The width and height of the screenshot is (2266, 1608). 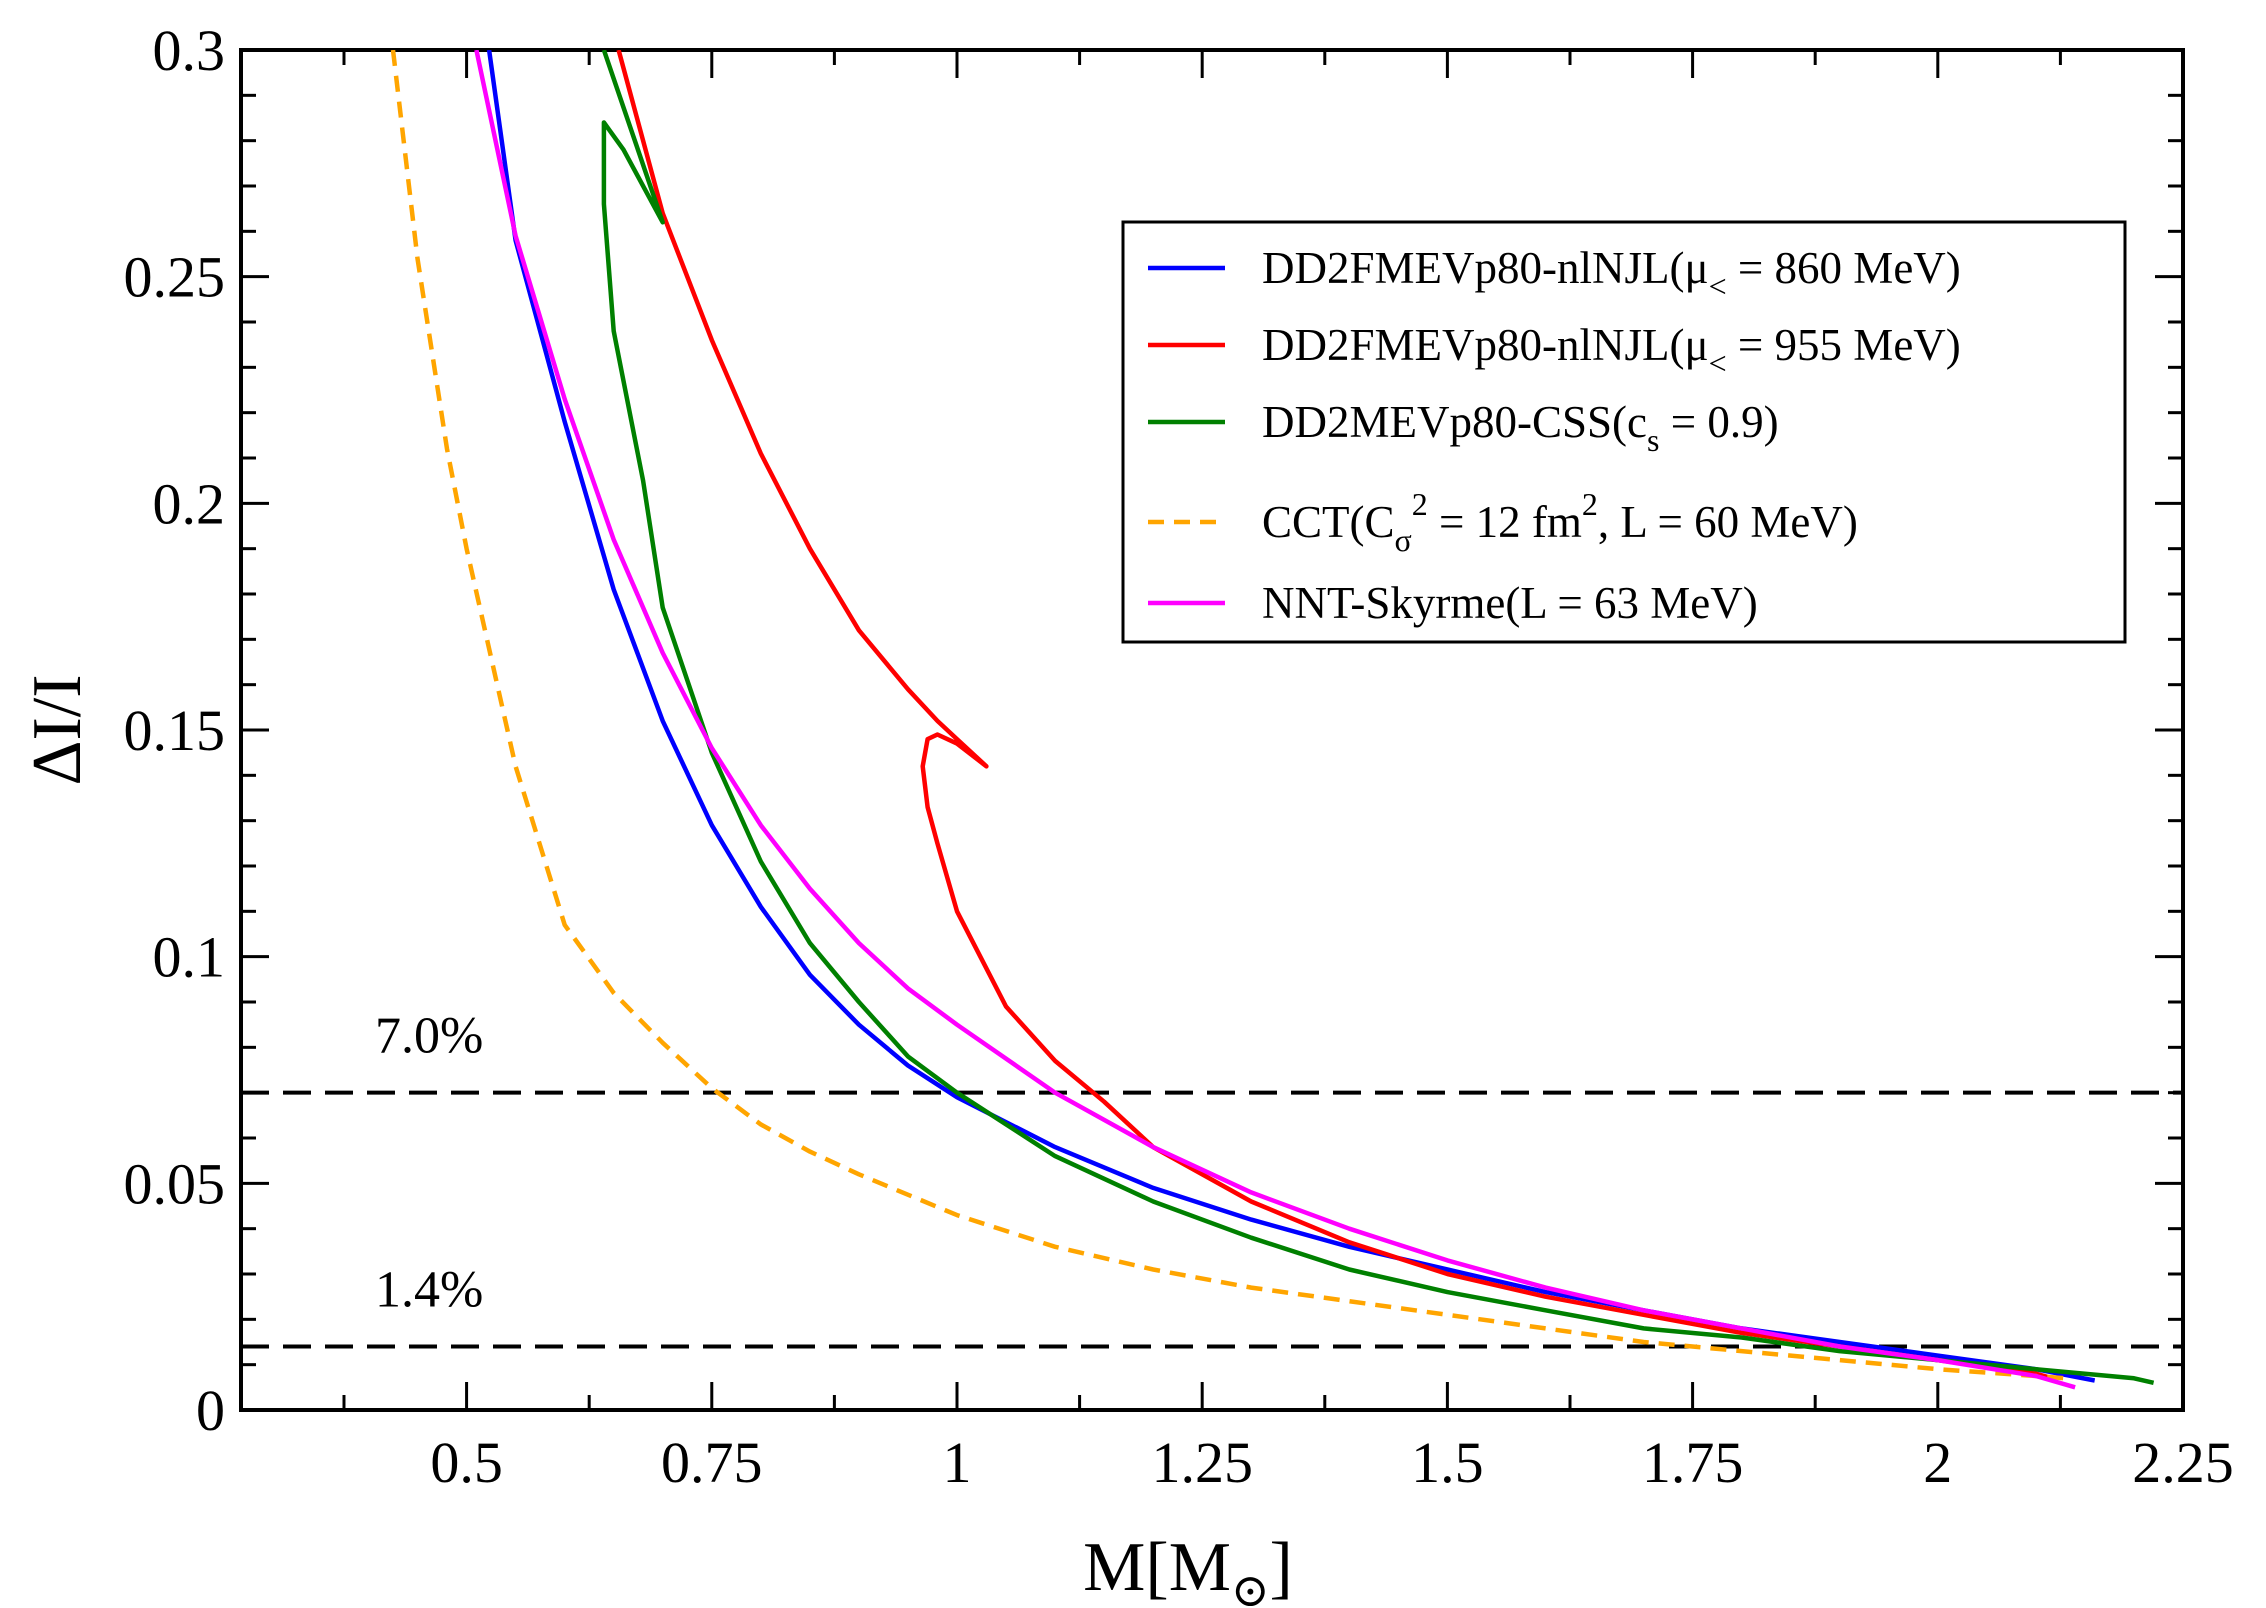 What do you see at coordinates (175, 1183) in the screenshot?
I see `y-tick-label: 0.05` at bounding box center [175, 1183].